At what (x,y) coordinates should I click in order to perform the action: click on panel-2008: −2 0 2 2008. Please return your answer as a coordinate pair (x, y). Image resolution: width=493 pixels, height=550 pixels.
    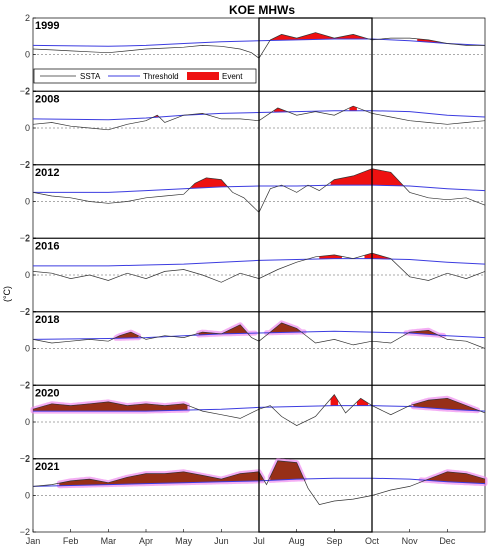
    Looking at the image, I should click on (253, 128).